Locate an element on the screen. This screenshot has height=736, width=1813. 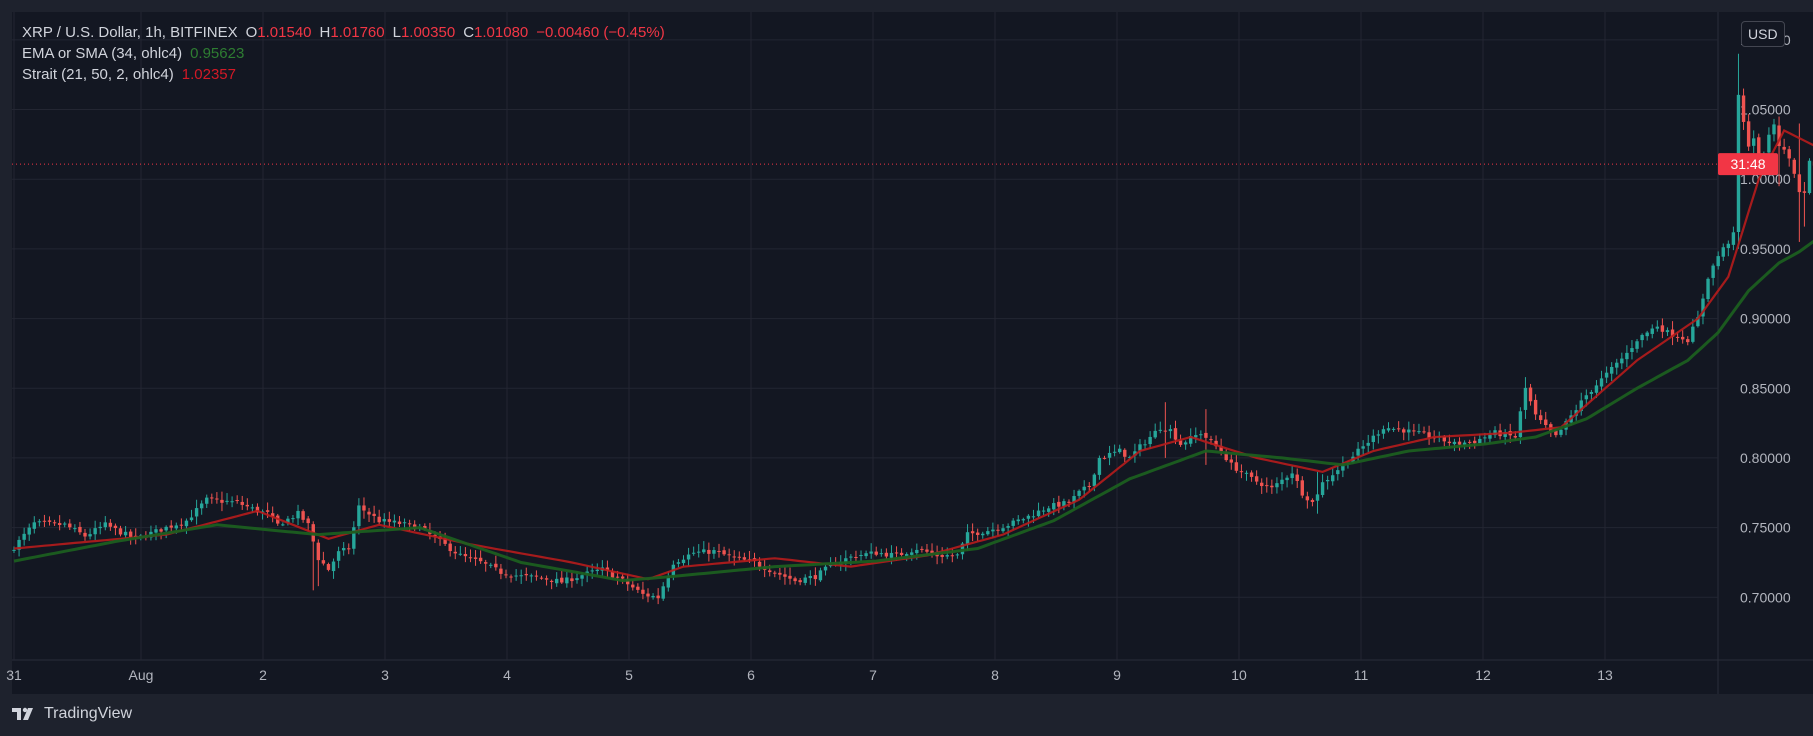
current-price-label is located at coordinates (1748, 164).